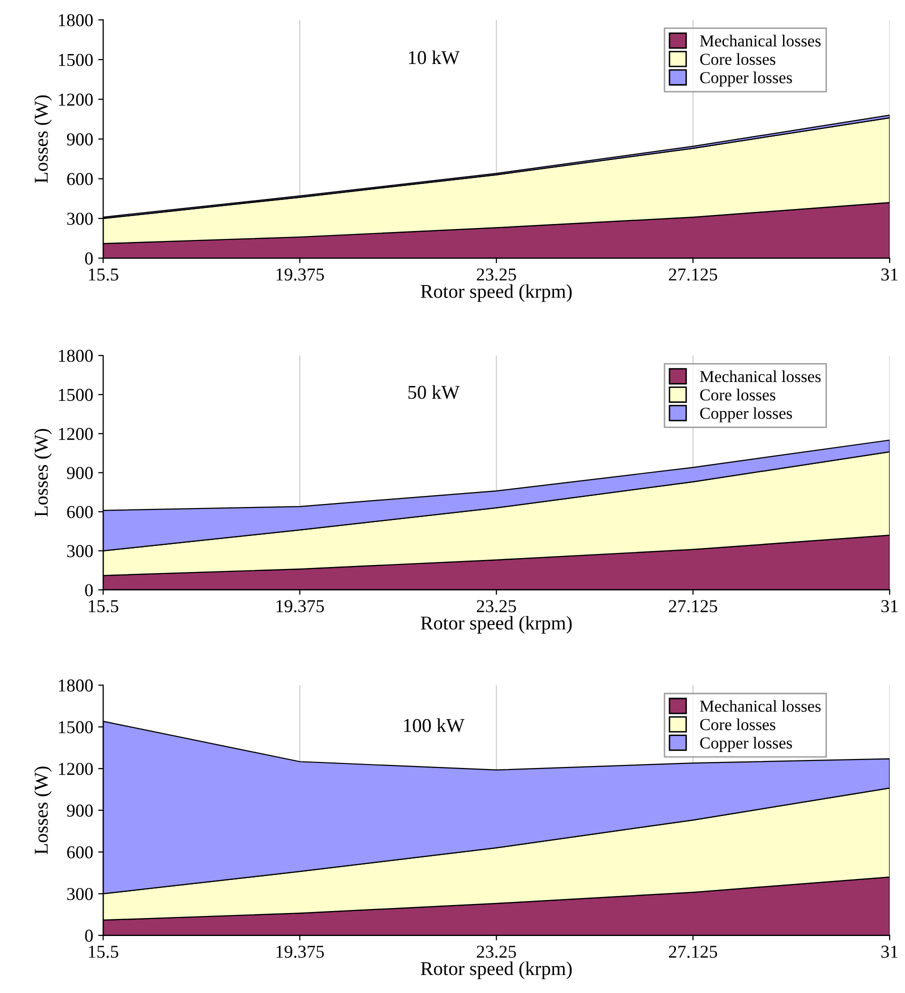 This screenshot has width=905, height=993. I want to click on text: 10 kW, so click(434, 57).